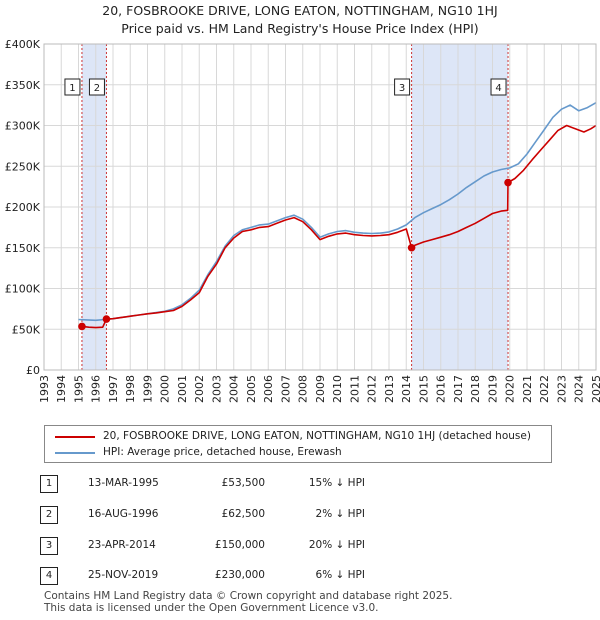 The height and width of the screenshot is (620, 600). What do you see at coordinates (23, 44) in the screenshot?
I see `y-tick-label: £400K` at bounding box center [23, 44].